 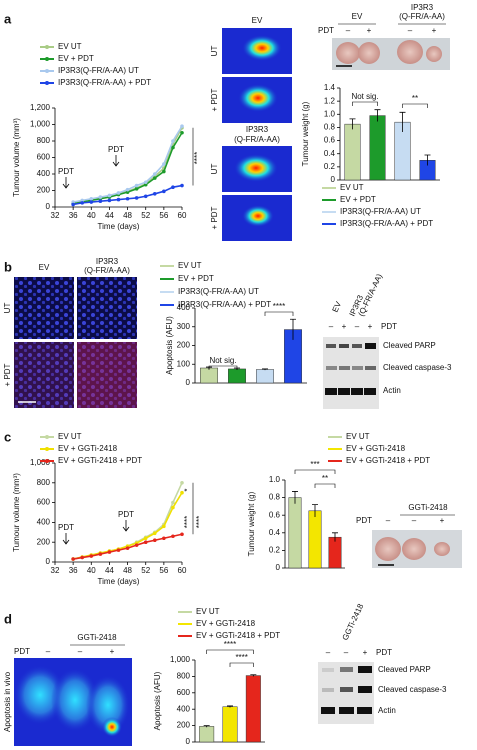 What do you see at coordinates (330, 127) in the screenshot?
I see `y-tick-label: 0.8` at bounding box center [330, 127].